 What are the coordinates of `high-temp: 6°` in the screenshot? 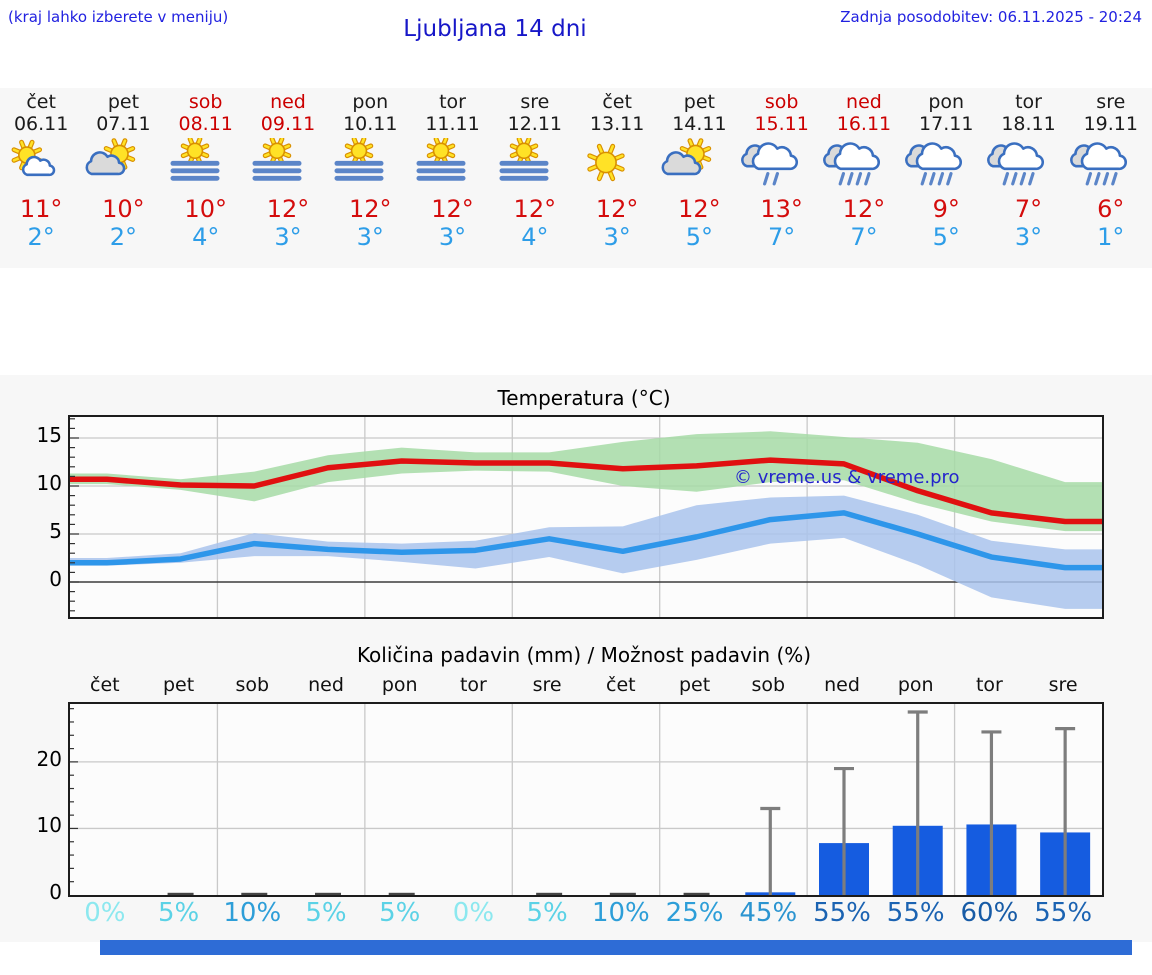 It's located at (1111, 209).